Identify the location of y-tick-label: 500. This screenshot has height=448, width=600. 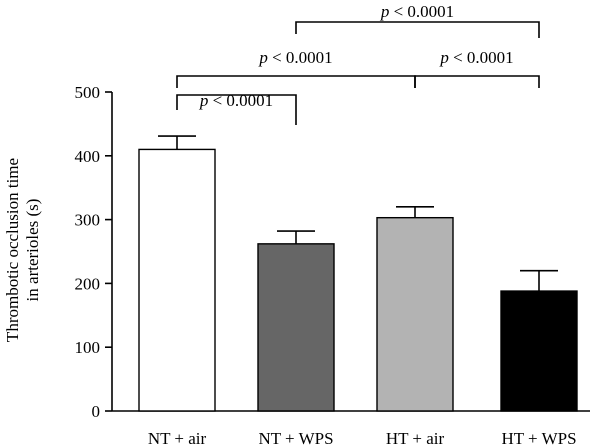
(88, 92).